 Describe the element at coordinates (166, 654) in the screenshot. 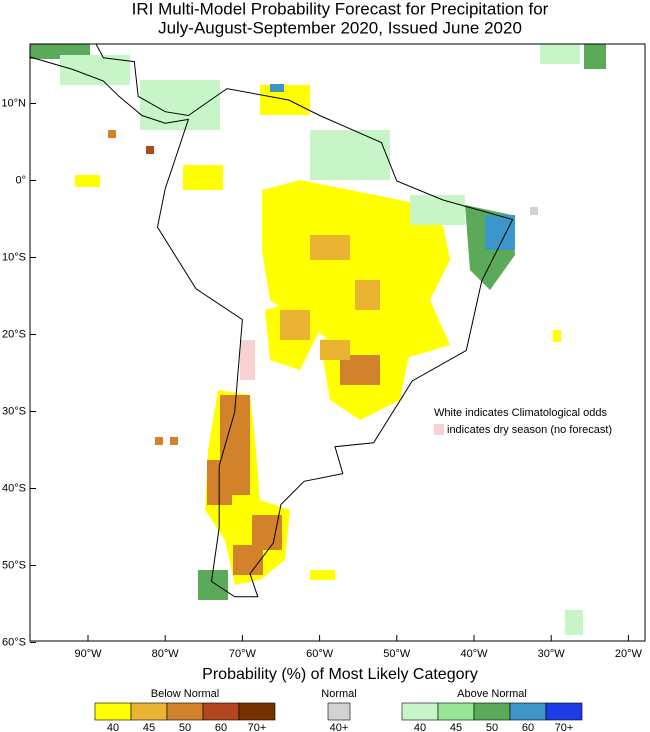

I see `lon-tick-label: 80°W` at that location.